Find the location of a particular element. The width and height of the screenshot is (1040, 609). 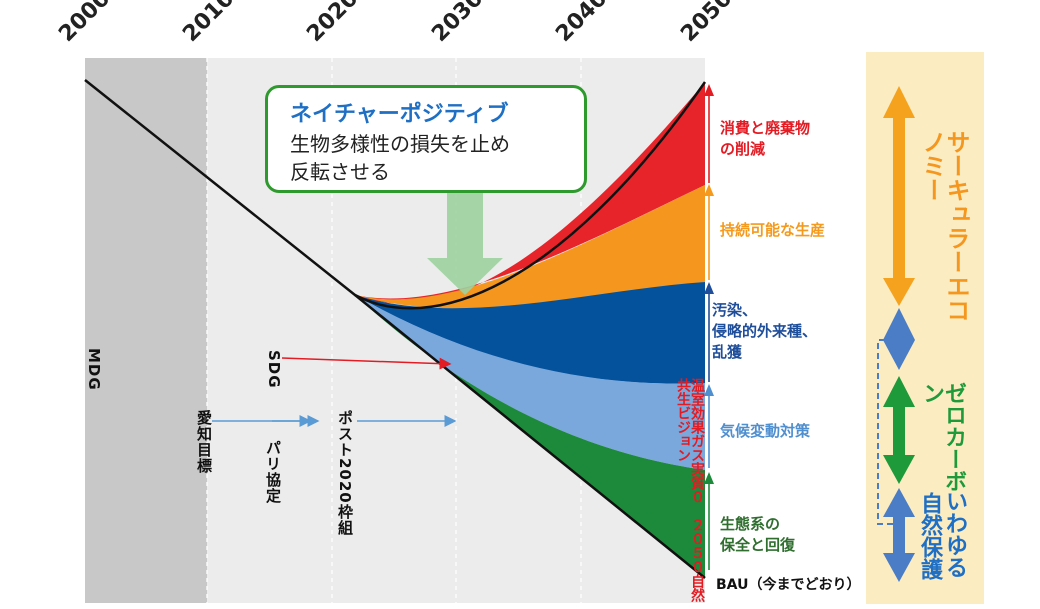

wedge-pollution is located at coordinates (530, 333).